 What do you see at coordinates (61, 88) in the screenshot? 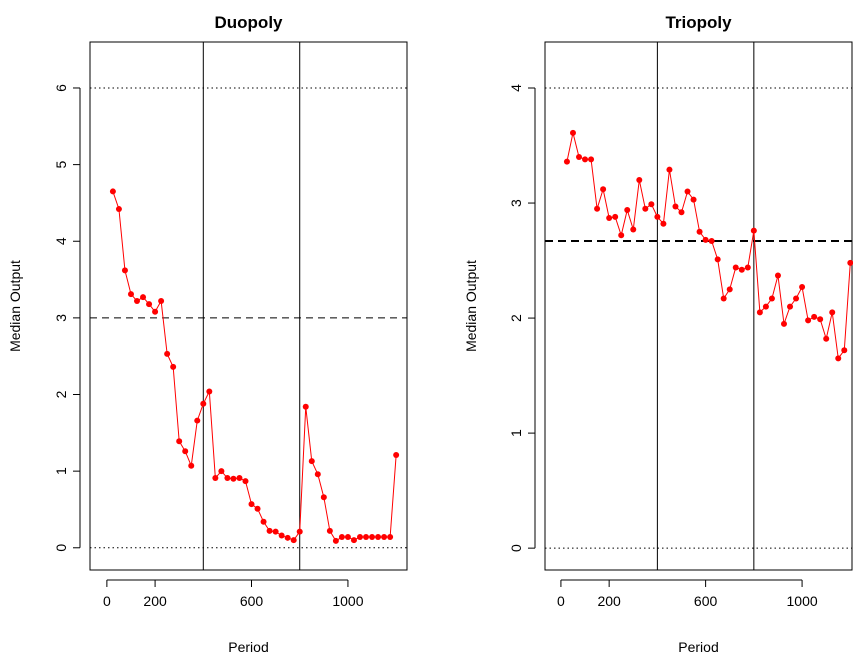
I see `y-tick-label: 6` at bounding box center [61, 88].